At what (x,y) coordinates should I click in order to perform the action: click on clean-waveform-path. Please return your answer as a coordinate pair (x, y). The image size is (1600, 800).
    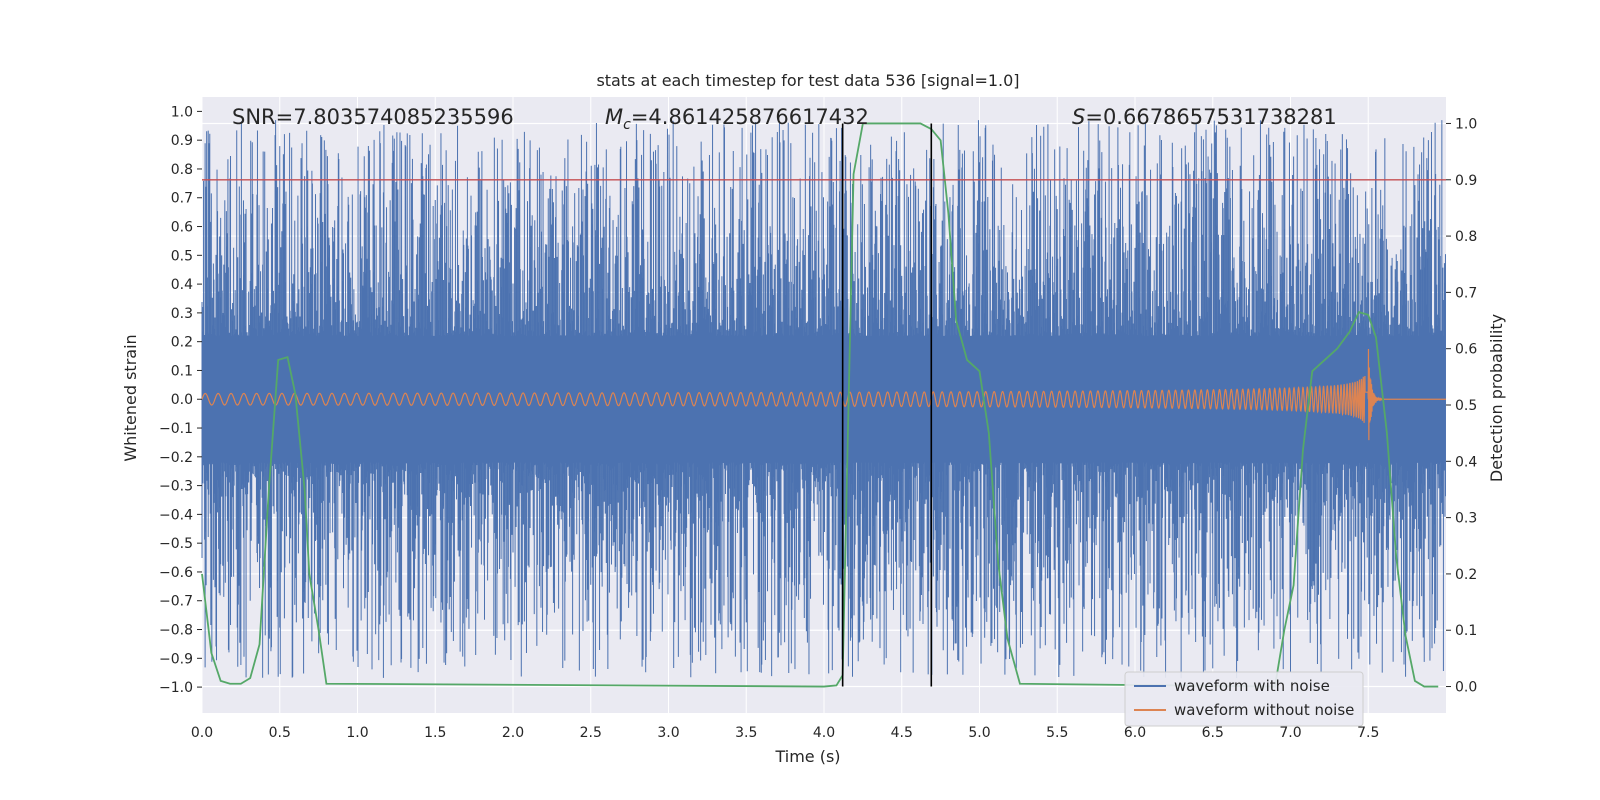
    Looking at the image, I should click on (823, 395).